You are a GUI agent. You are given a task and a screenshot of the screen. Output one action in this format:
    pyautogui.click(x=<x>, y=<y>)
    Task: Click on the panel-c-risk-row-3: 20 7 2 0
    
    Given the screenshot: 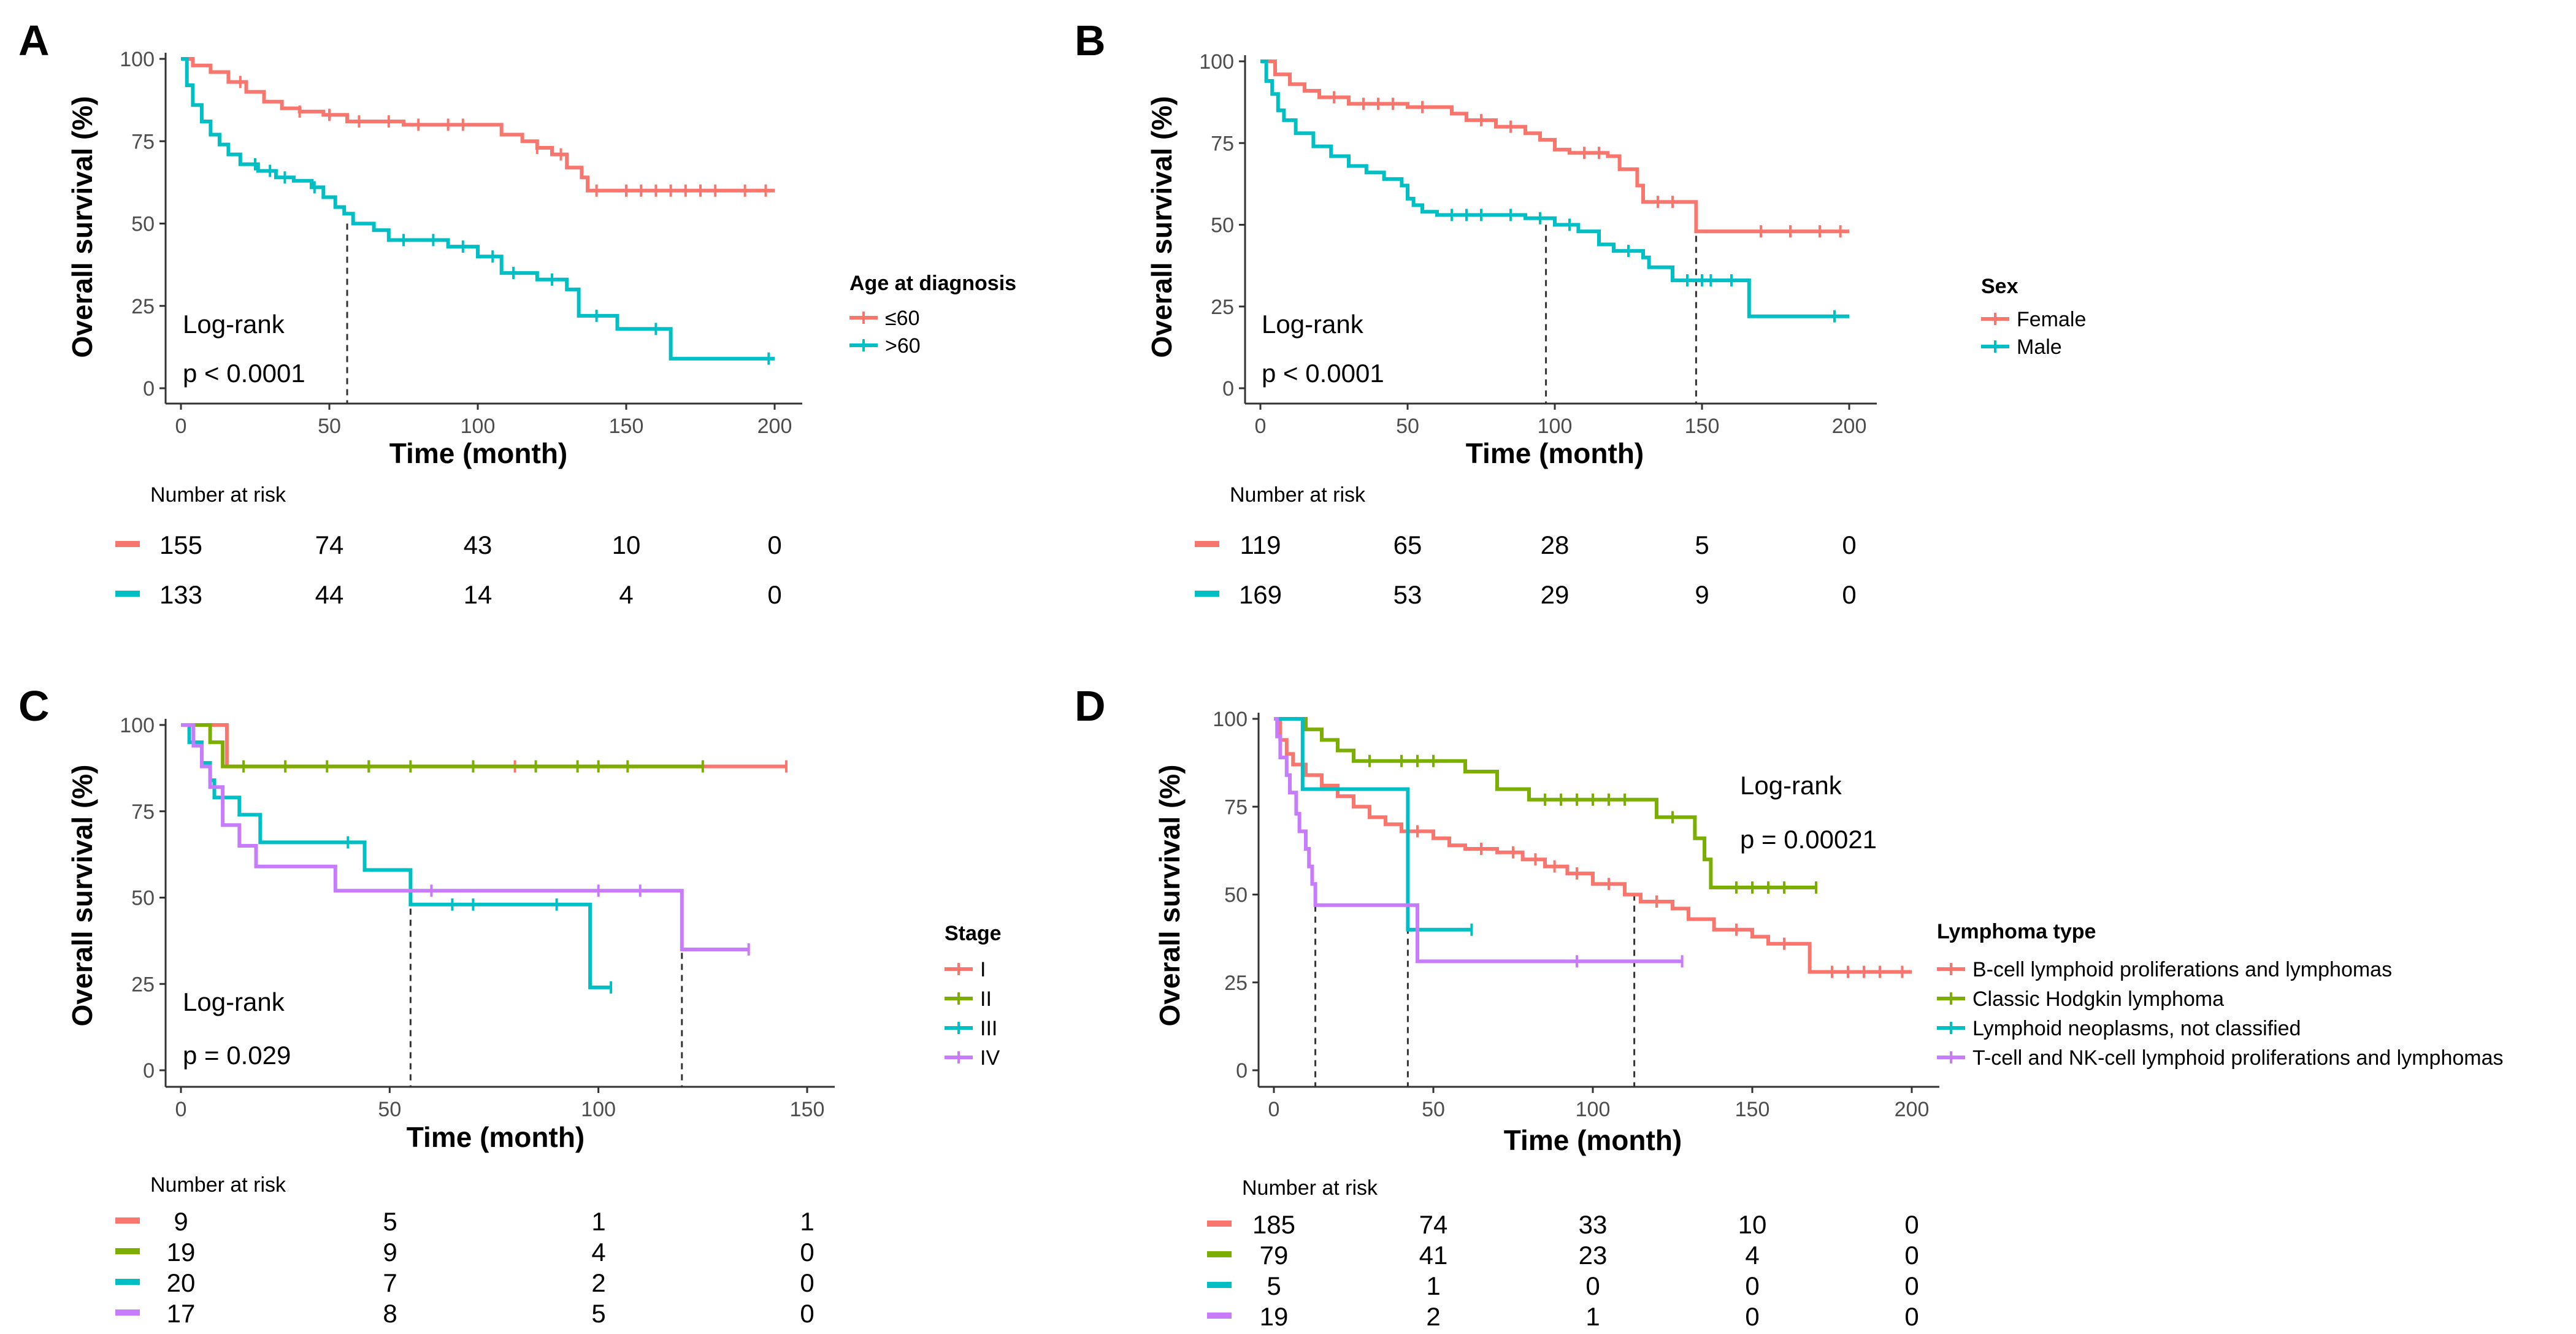 What is the action you would take?
    pyautogui.click(x=465, y=1282)
    